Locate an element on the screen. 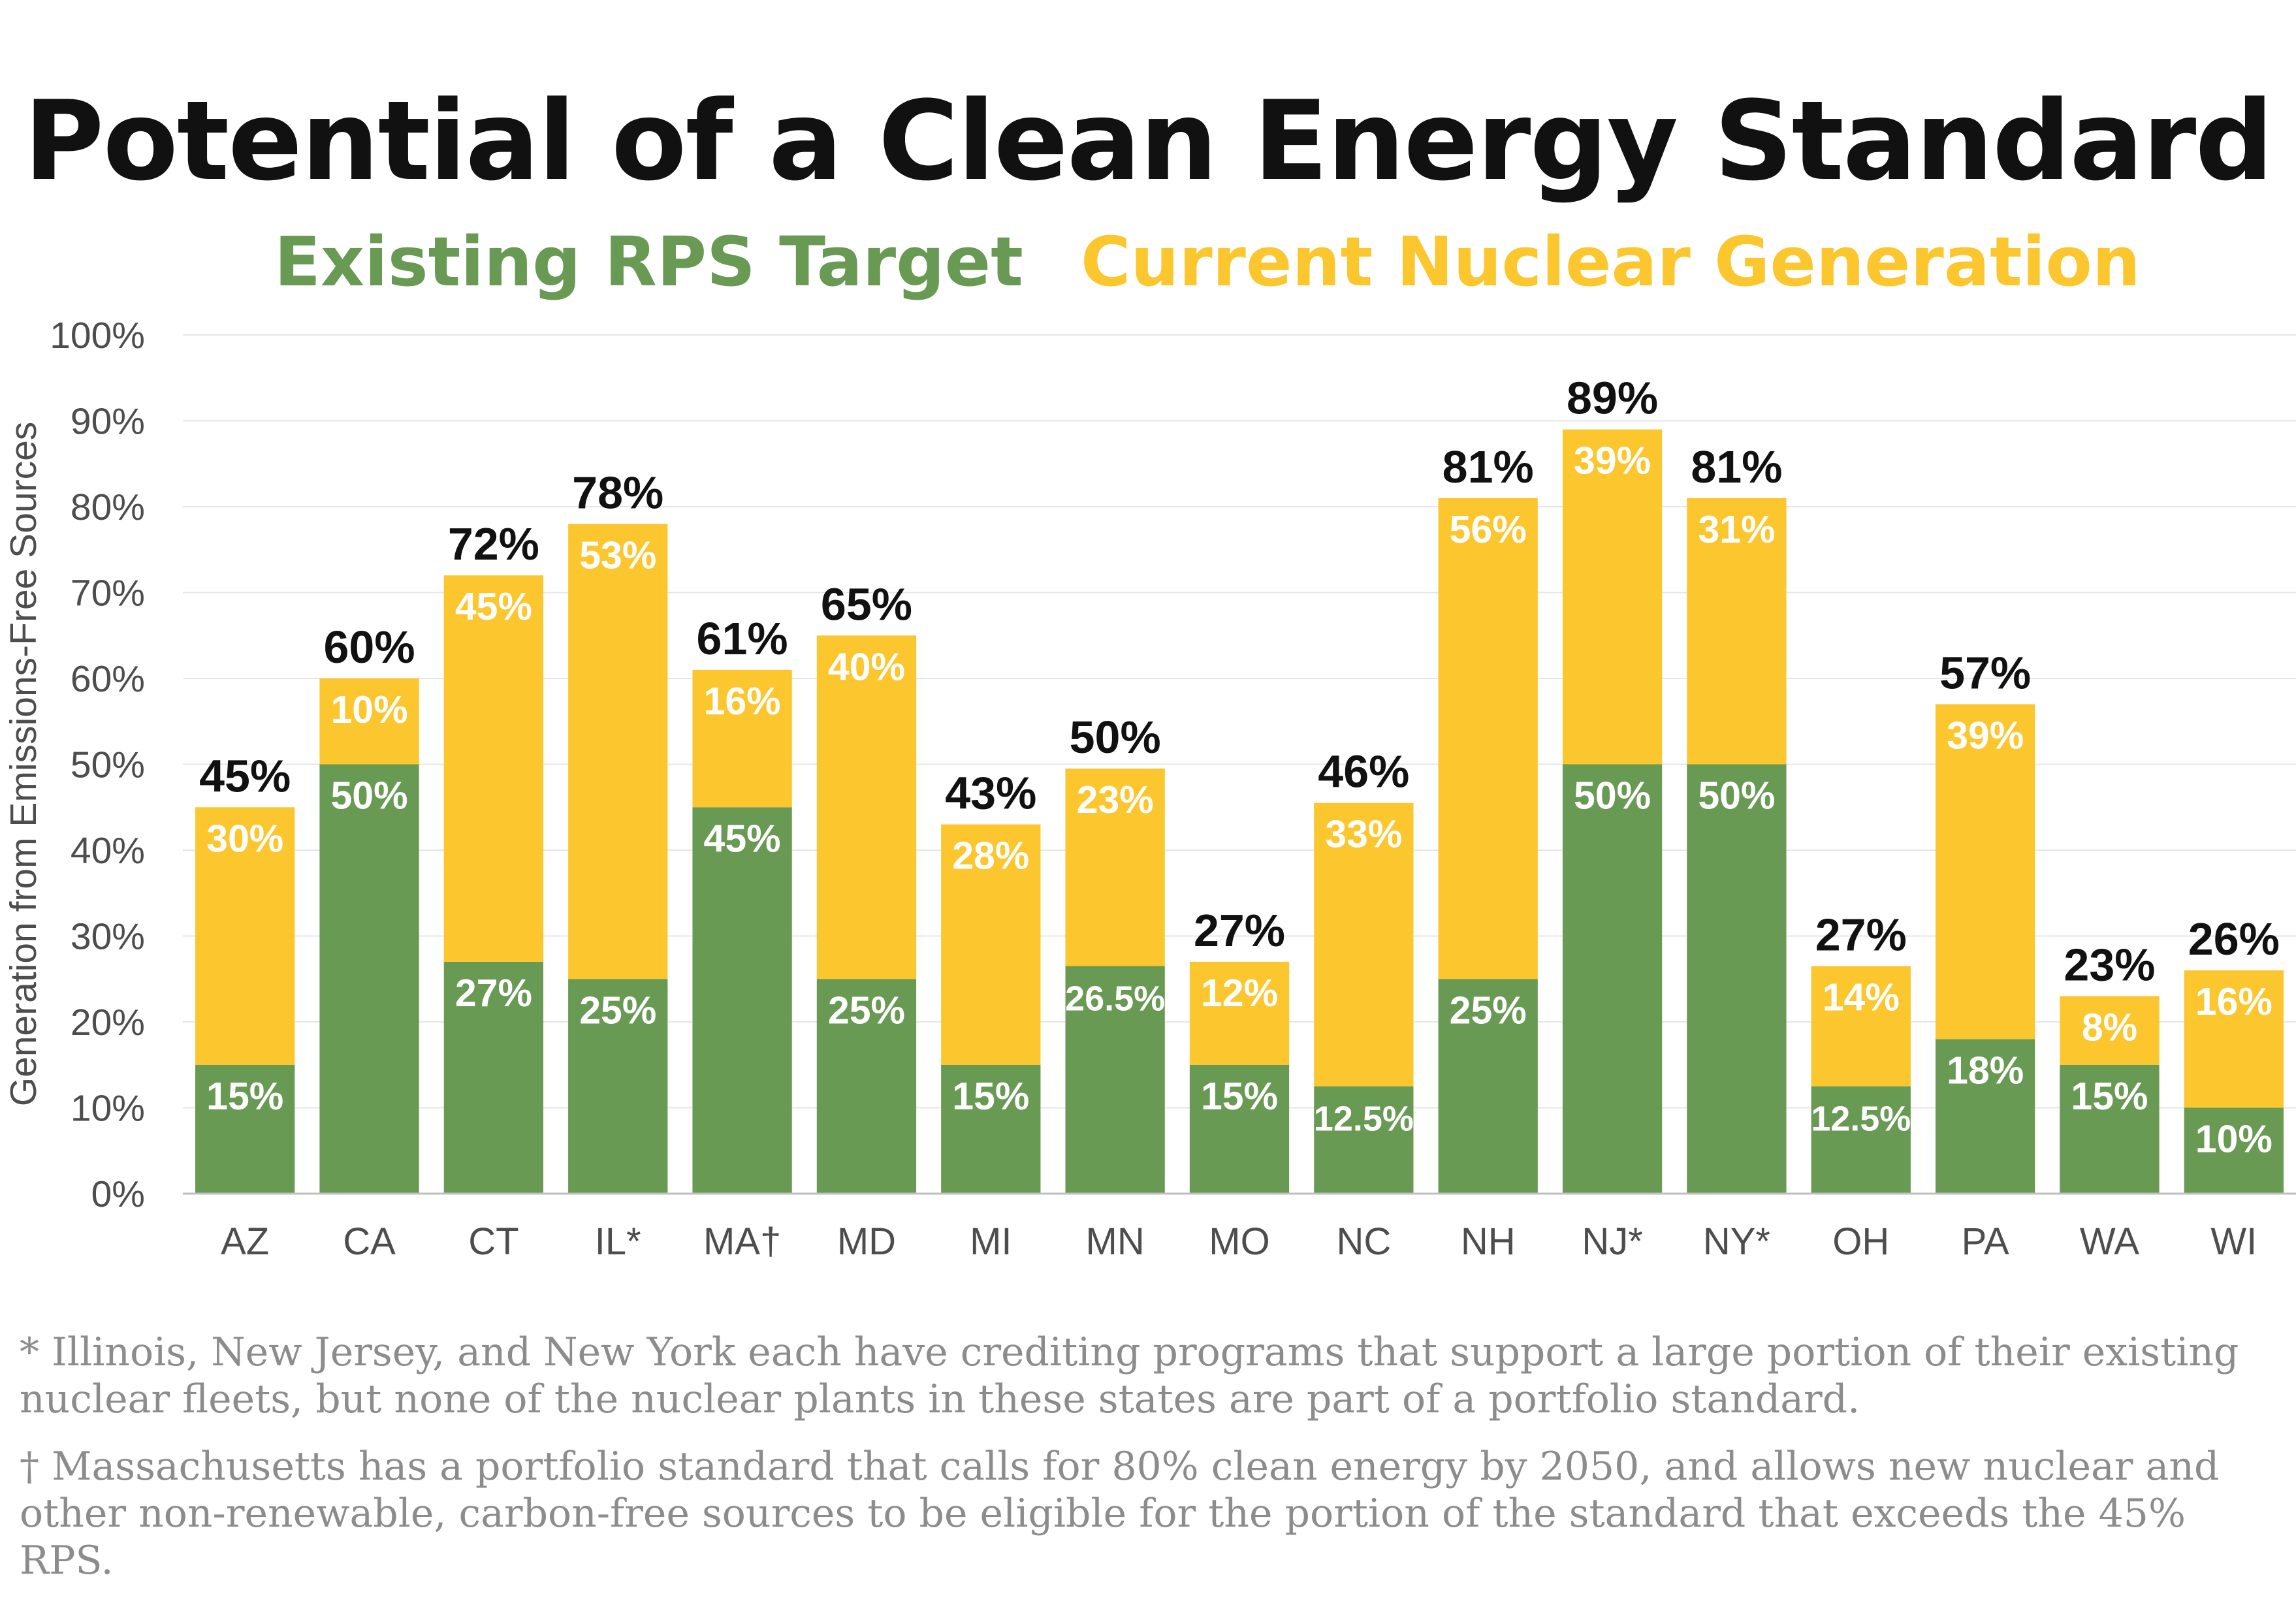 The height and width of the screenshot is (1620, 2296). x-tick-3: IL* is located at coordinates (618, 1241).